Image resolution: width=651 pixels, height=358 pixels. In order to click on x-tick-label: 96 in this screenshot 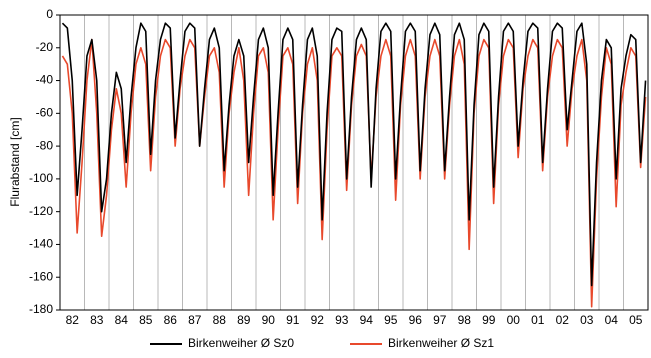, I will do `click(416, 320)`.